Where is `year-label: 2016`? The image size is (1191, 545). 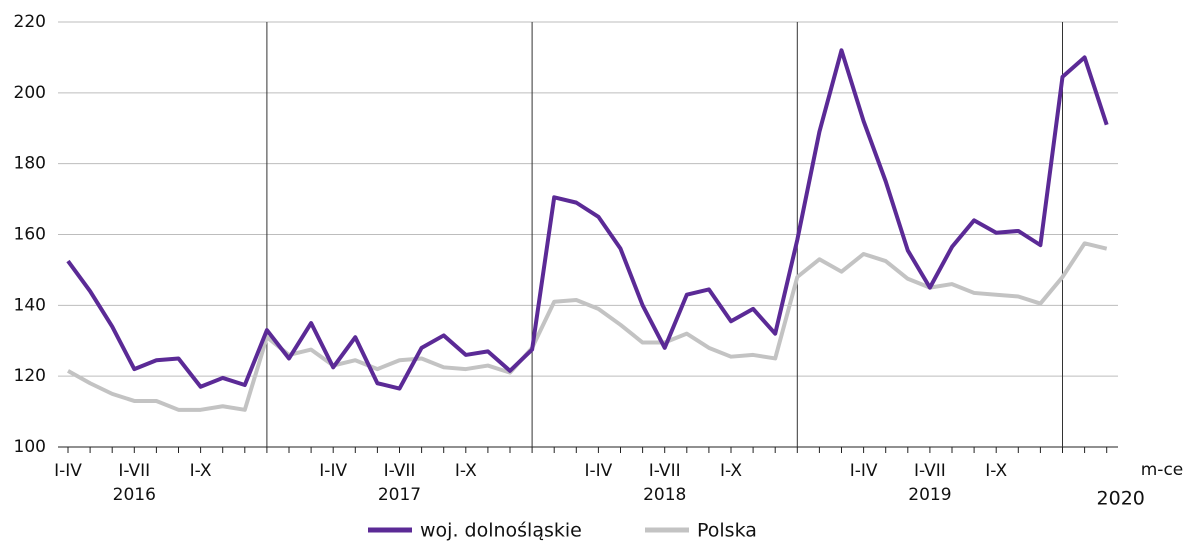
year-label: 2016 is located at coordinates (134, 495).